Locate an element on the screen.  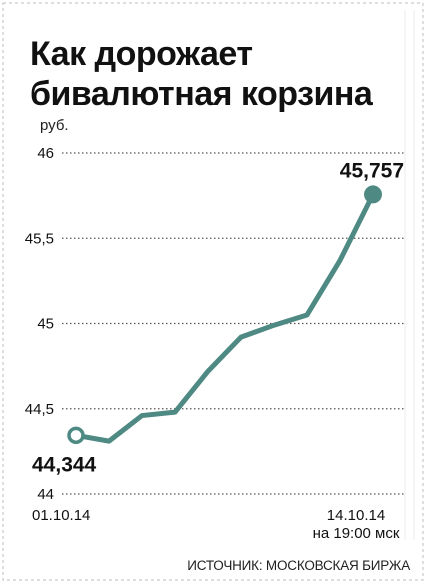
background-grid is located at coordinates (409, 275).